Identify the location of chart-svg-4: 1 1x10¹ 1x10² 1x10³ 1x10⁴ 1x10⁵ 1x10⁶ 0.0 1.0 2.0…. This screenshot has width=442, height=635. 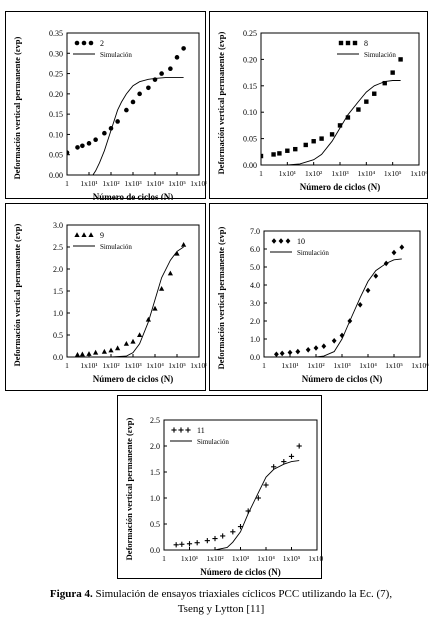
(322, 305).